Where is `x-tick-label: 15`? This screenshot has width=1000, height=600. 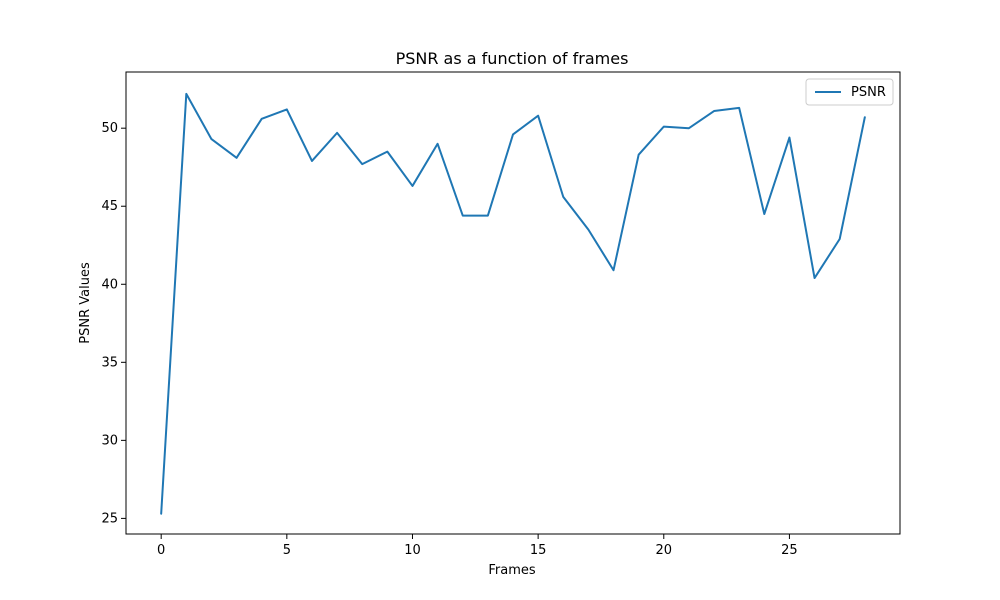 x-tick-label: 15 is located at coordinates (538, 550).